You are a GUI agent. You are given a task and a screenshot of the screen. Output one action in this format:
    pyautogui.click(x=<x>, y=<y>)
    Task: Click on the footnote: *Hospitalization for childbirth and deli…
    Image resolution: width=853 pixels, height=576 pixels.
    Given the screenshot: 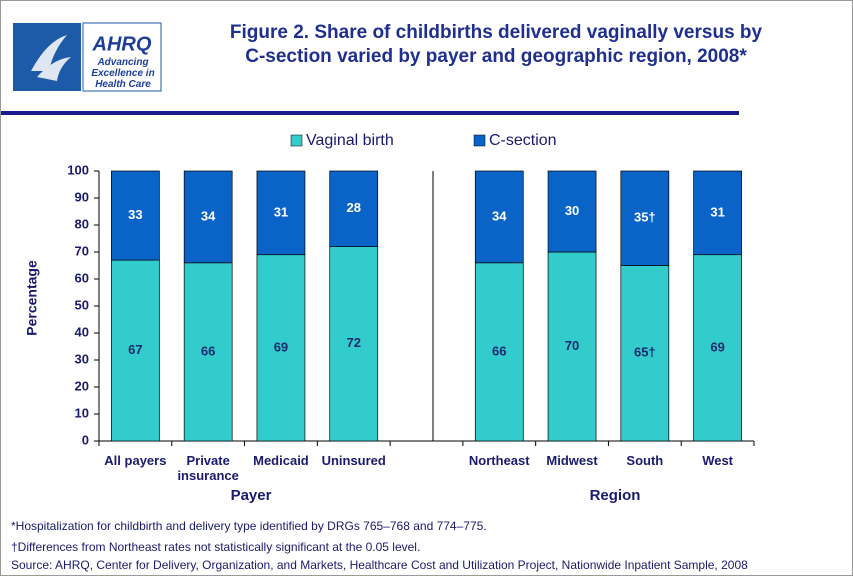 What is the action you would take?
    pyautogui.click(x=249, y=526)
    